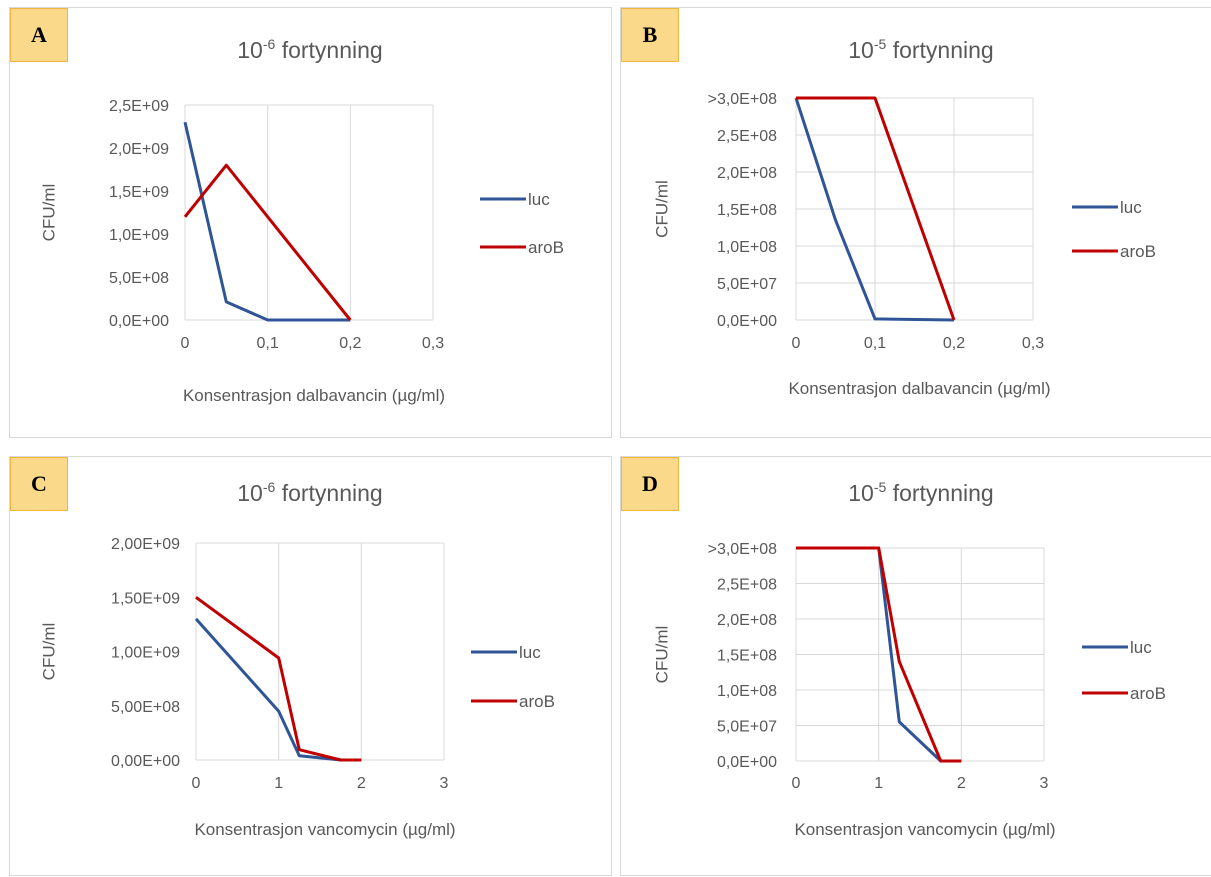 This screenshot has height=877, width=1211. I want to click on y-tick-label: 5,0E+08, so click(139, 278).